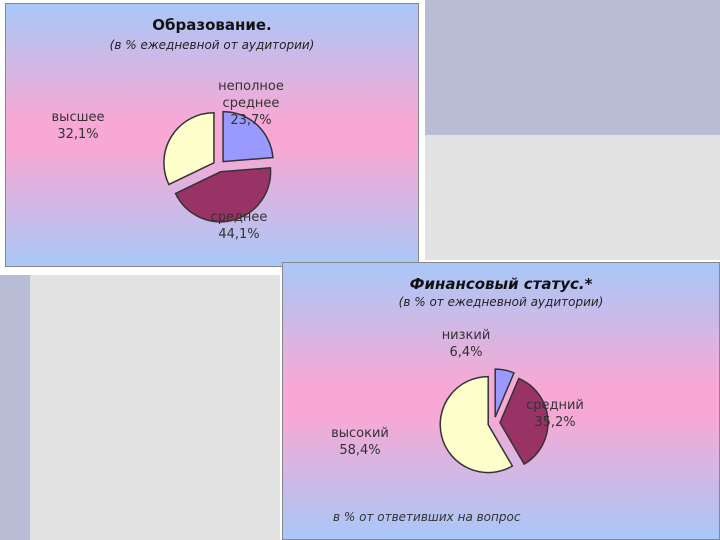  I want to click on slice-label: неполное среднее 23,7%, so click(251, 103).